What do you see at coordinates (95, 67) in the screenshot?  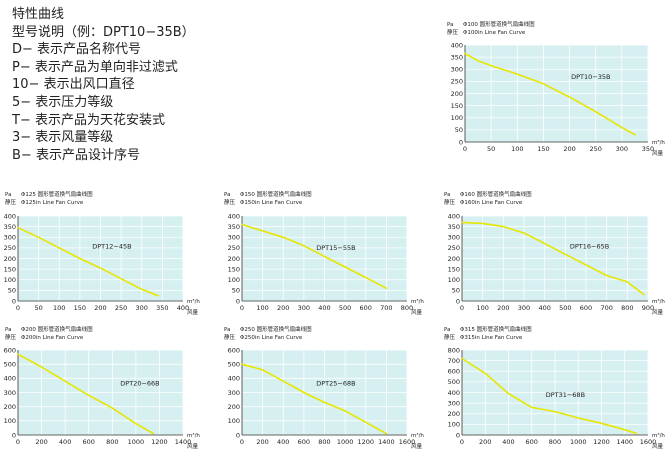 I see `legend-item: P− 表示产品为单向非过滤式` at bounding box center [95, 67].